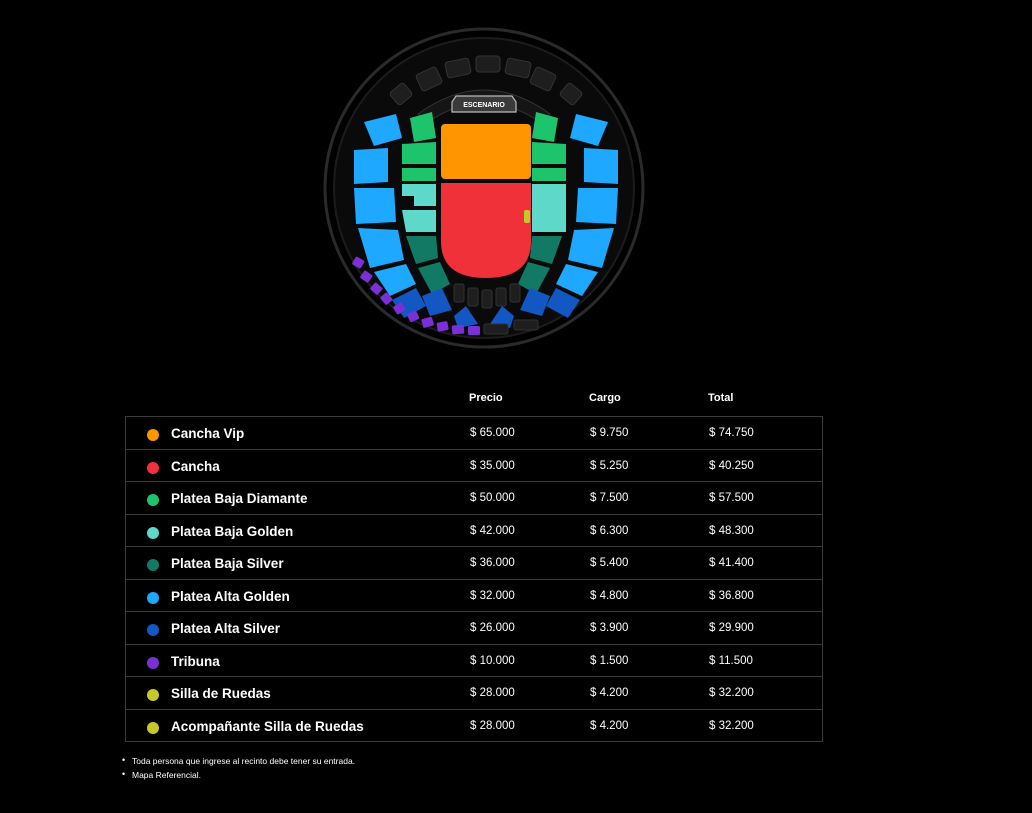 The image size is (1032, 813). What do you see at coordinates (226, 628) in the screenshot?
I see `zone-name: Platea Alta Silver` at bounding box center [226, 628].